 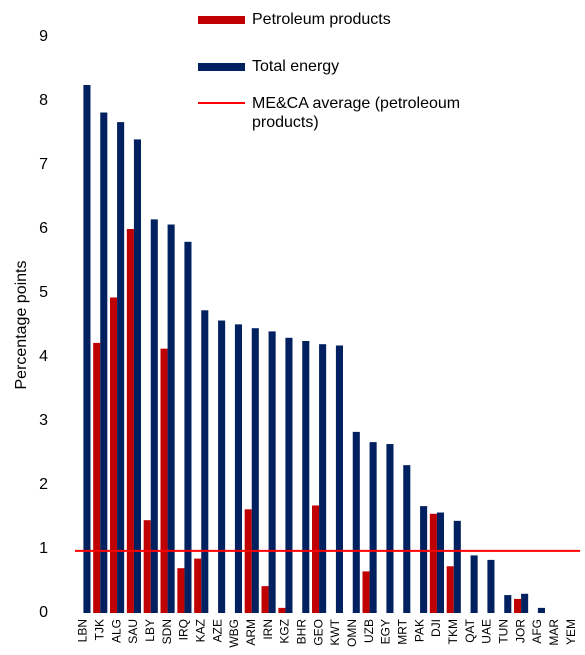 I want to click on x-tick-label: OMN, so click(x=352, y=633).